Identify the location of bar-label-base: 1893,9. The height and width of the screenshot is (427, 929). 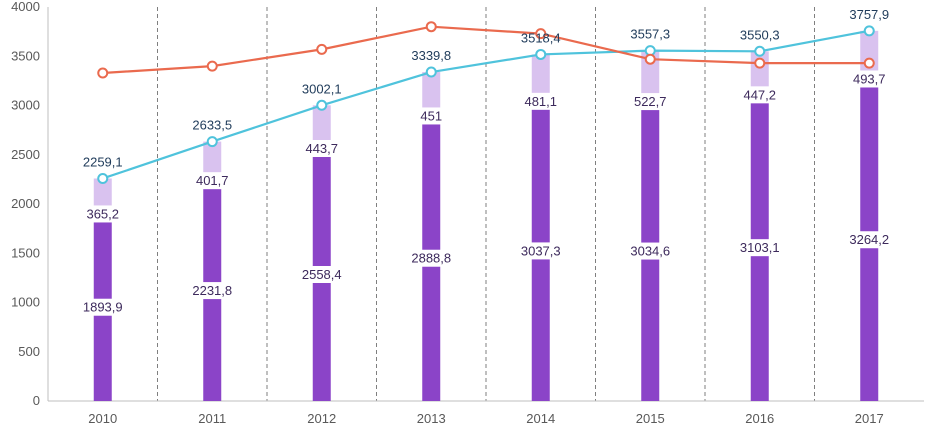
(103, 307).